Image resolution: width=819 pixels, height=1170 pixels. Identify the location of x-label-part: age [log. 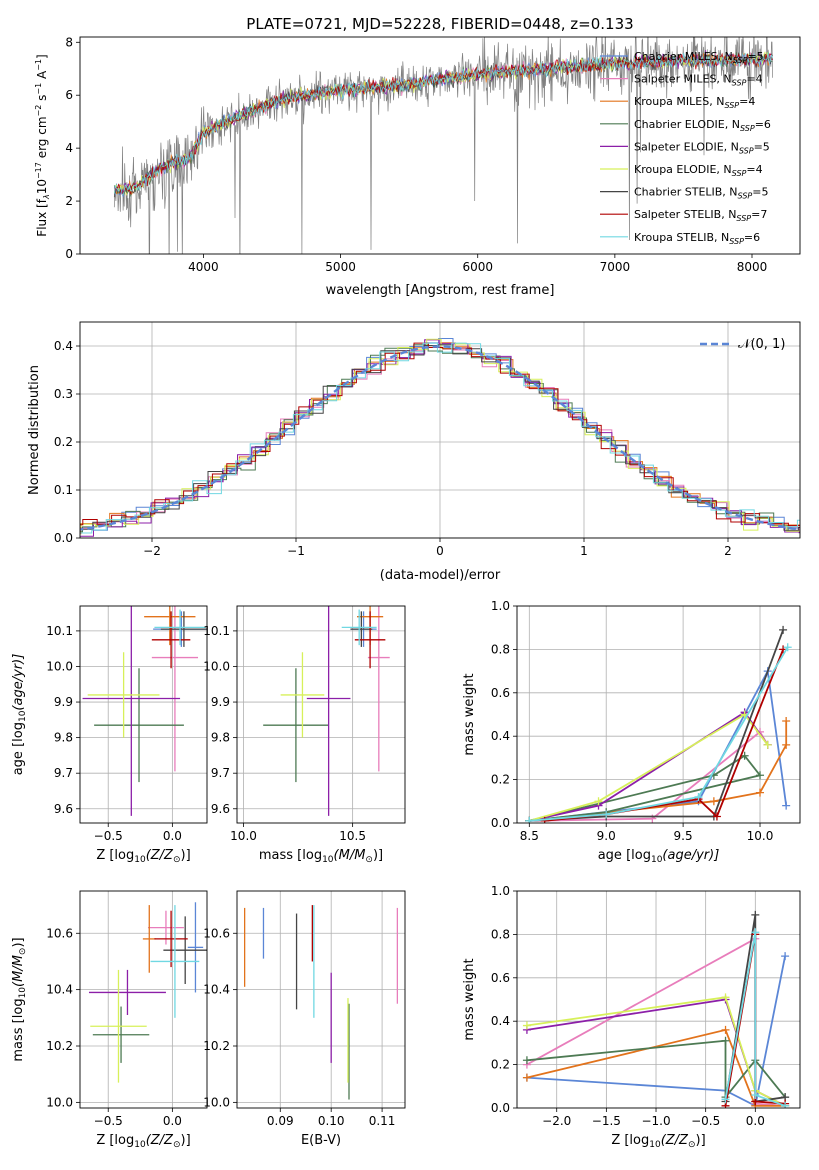
(624, 855).